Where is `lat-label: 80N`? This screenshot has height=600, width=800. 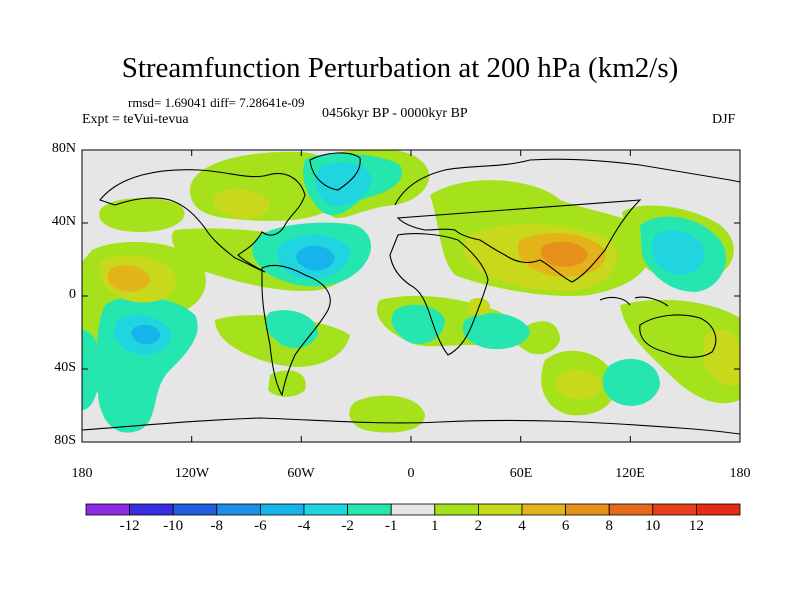
lat-label: 80N is located at coordinates (63, 148).